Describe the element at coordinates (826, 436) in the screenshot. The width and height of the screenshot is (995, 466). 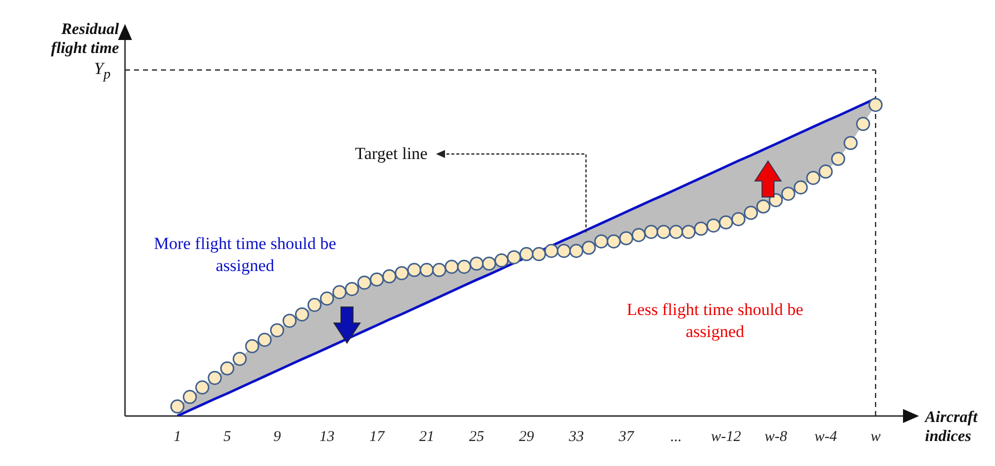
I see `x-tick-label: w-4` at that location.